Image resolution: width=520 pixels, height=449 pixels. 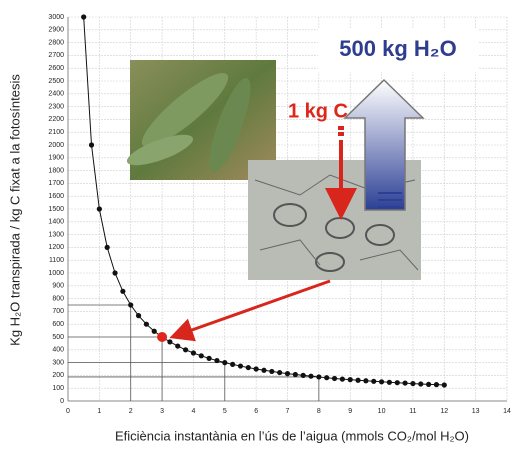 I want to click on y-tick-label: 1100, so click(x=56, y=260).